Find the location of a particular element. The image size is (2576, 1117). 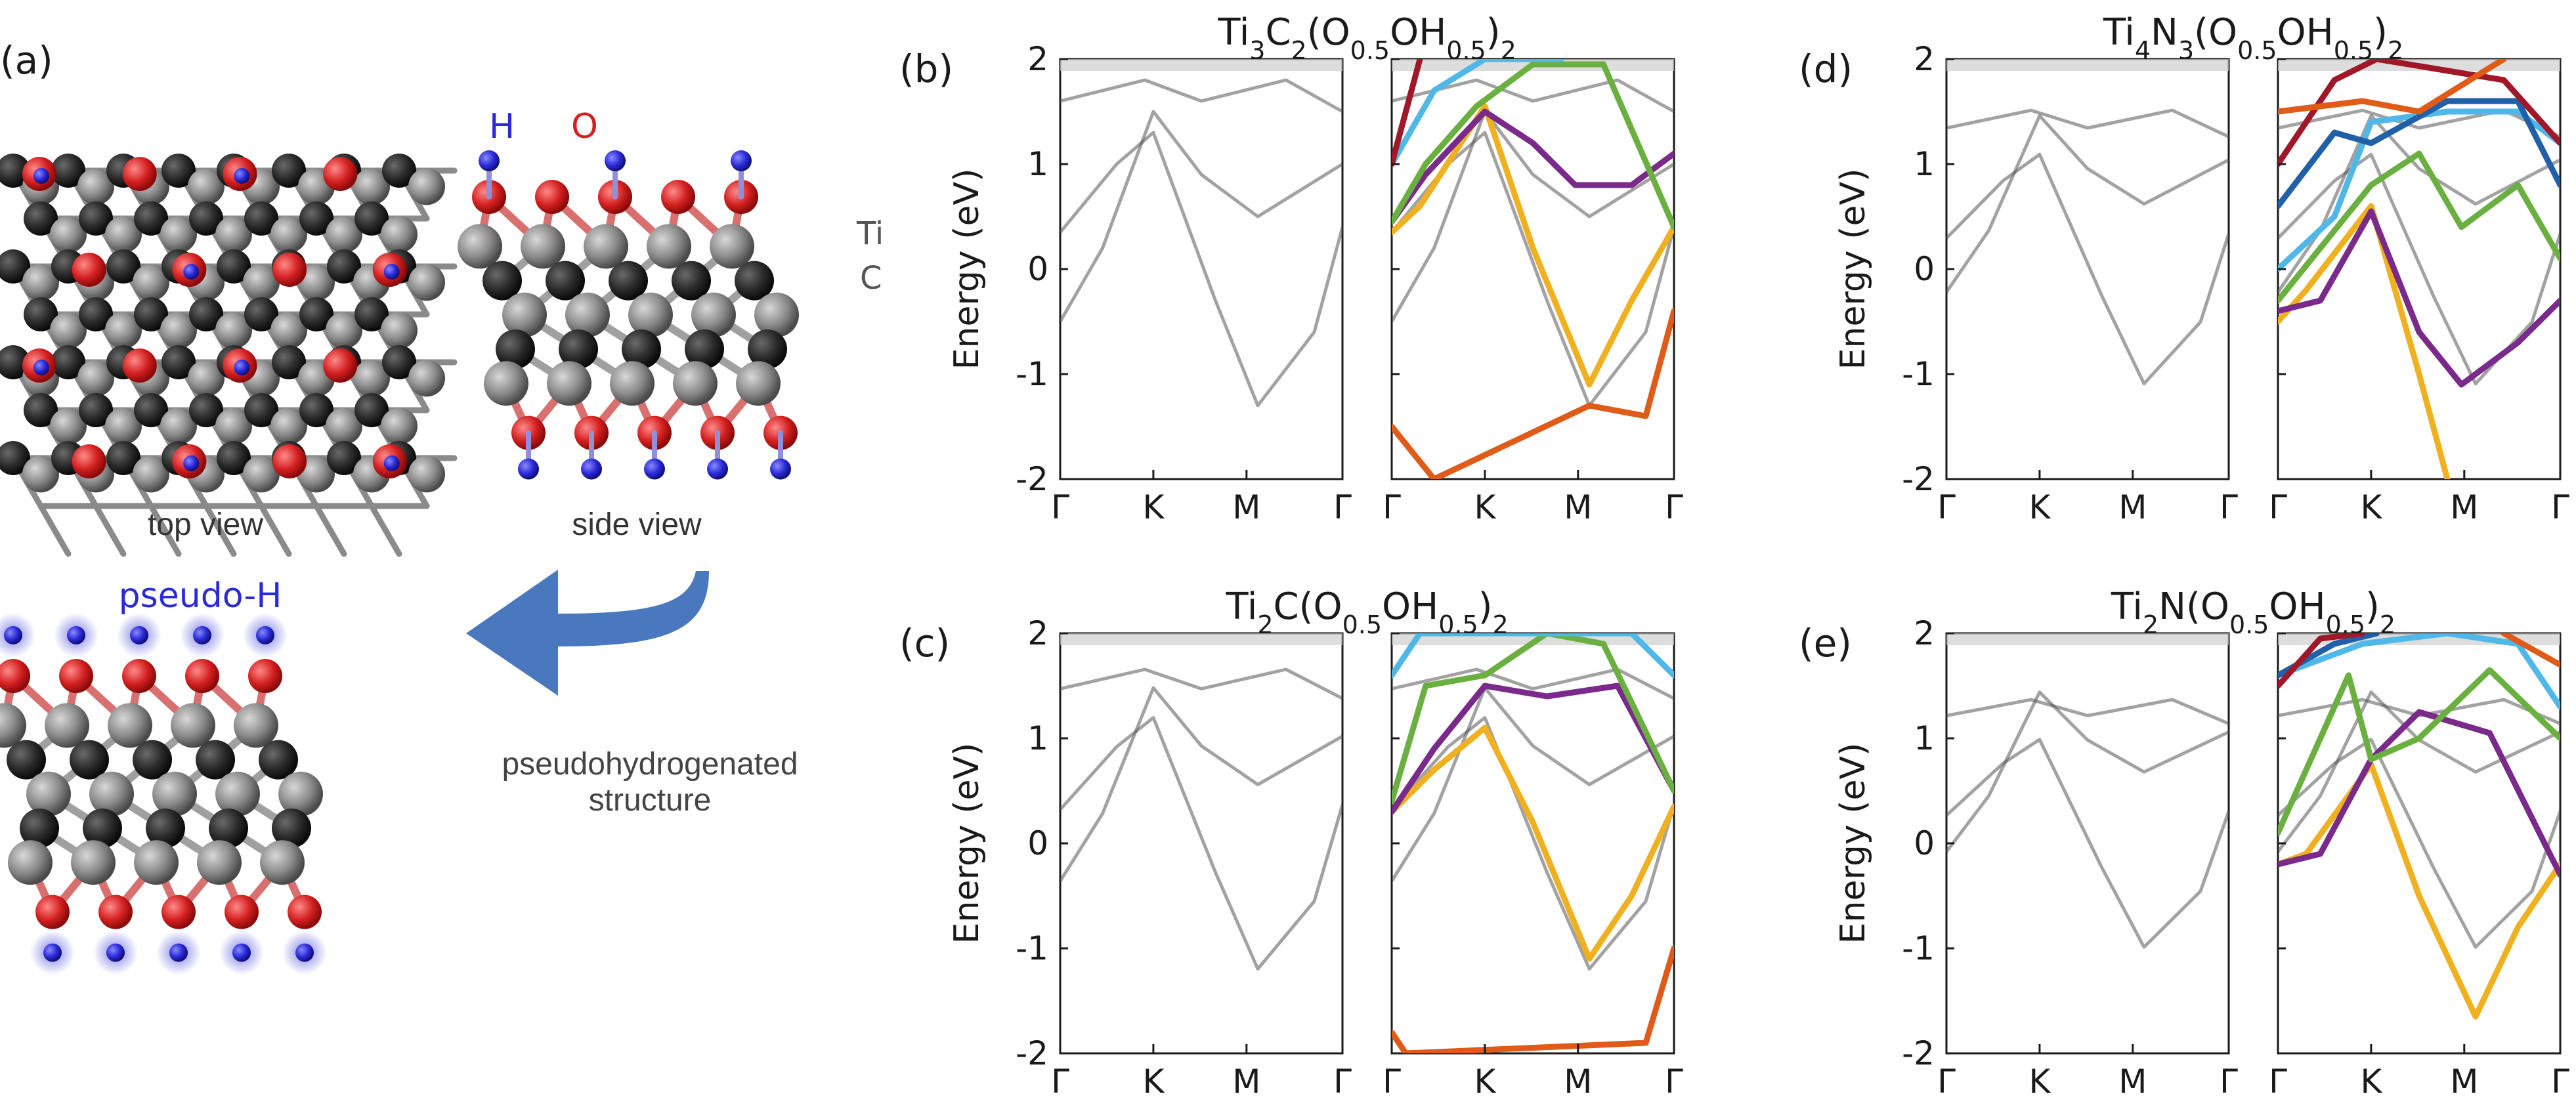

y-axis-label: Energy (eV) is located at coordinates (1853, 843).